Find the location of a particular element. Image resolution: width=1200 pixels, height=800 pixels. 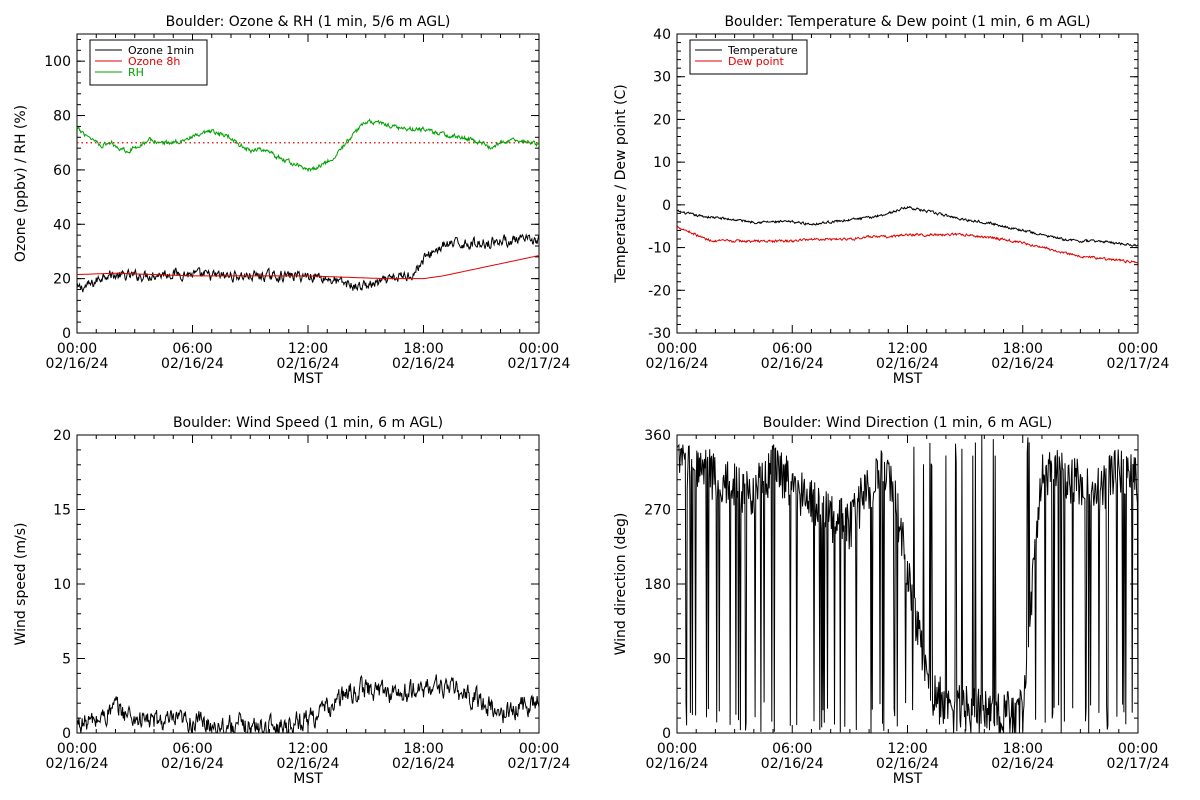

y-tick-label: 30 is located at coordinates (662, 78).